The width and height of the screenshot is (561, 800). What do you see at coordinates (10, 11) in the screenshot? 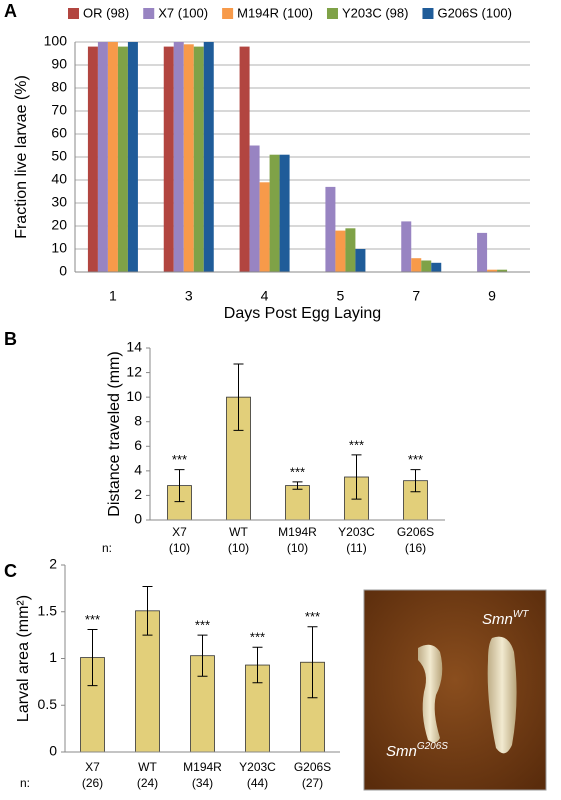
I see `panel-label: A` at bounding box center [10, 11].